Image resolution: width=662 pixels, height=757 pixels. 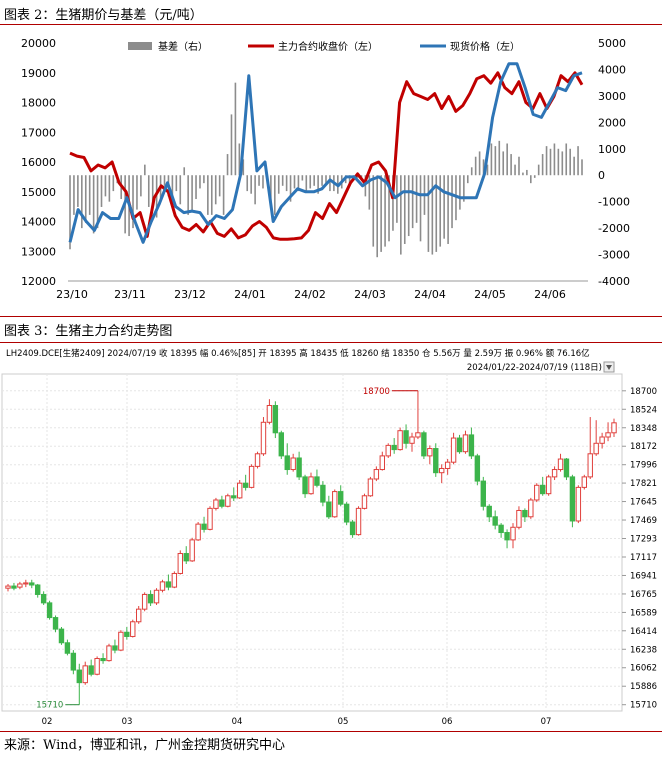 I want to click on y-left-tick-label: 19000, so click(x=38, y=73).